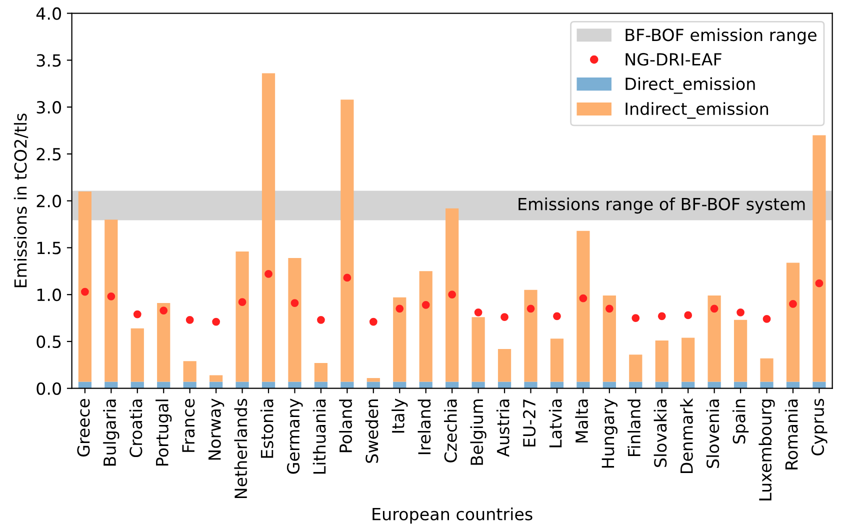 Image resolution: width=845 pixels, height=532 pixels. I want to click on y-tick-label: 0.0, so click(48, 388).